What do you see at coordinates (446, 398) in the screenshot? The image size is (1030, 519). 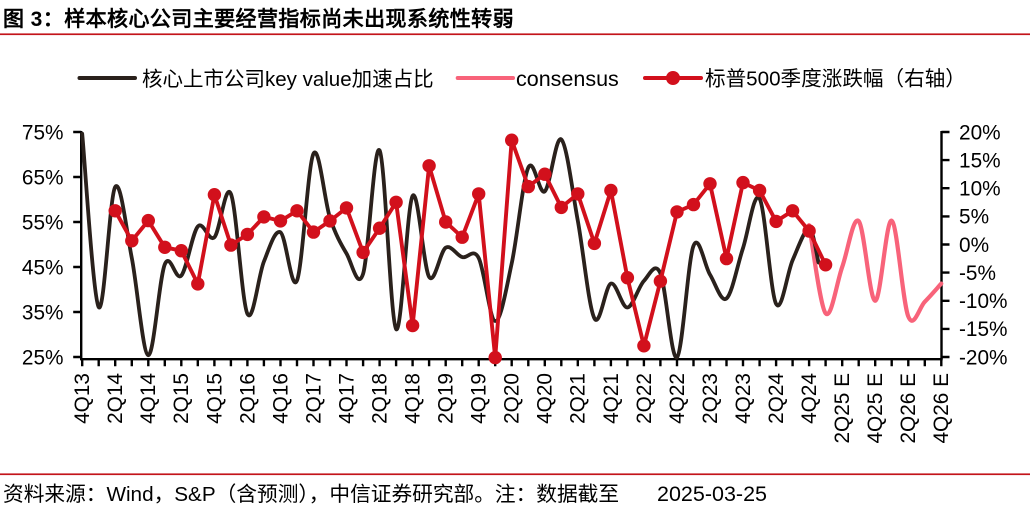 I see `svg-text: 2Q19` at bounding box center [446, 398].